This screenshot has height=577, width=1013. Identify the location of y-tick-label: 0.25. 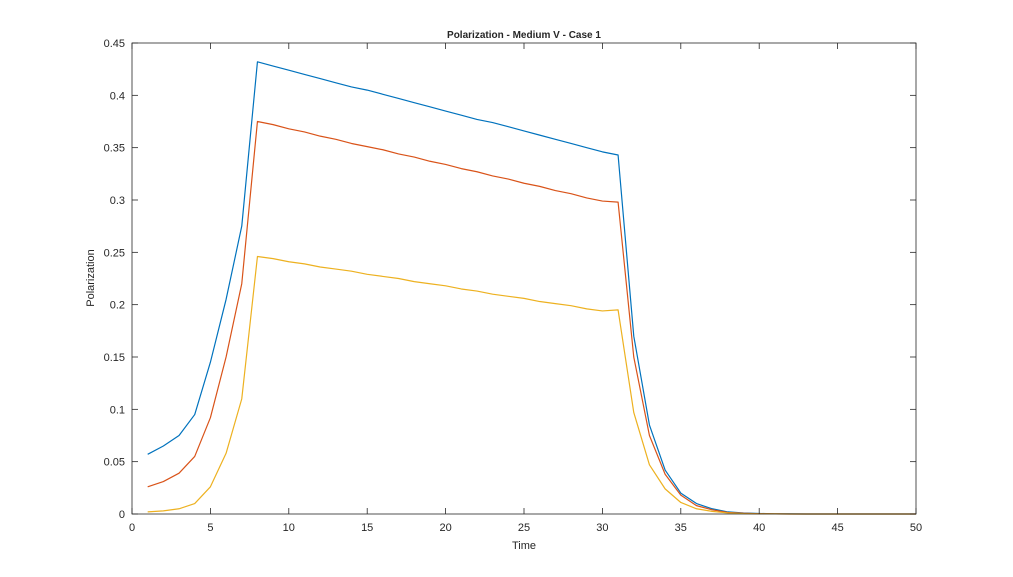
(114, 253).